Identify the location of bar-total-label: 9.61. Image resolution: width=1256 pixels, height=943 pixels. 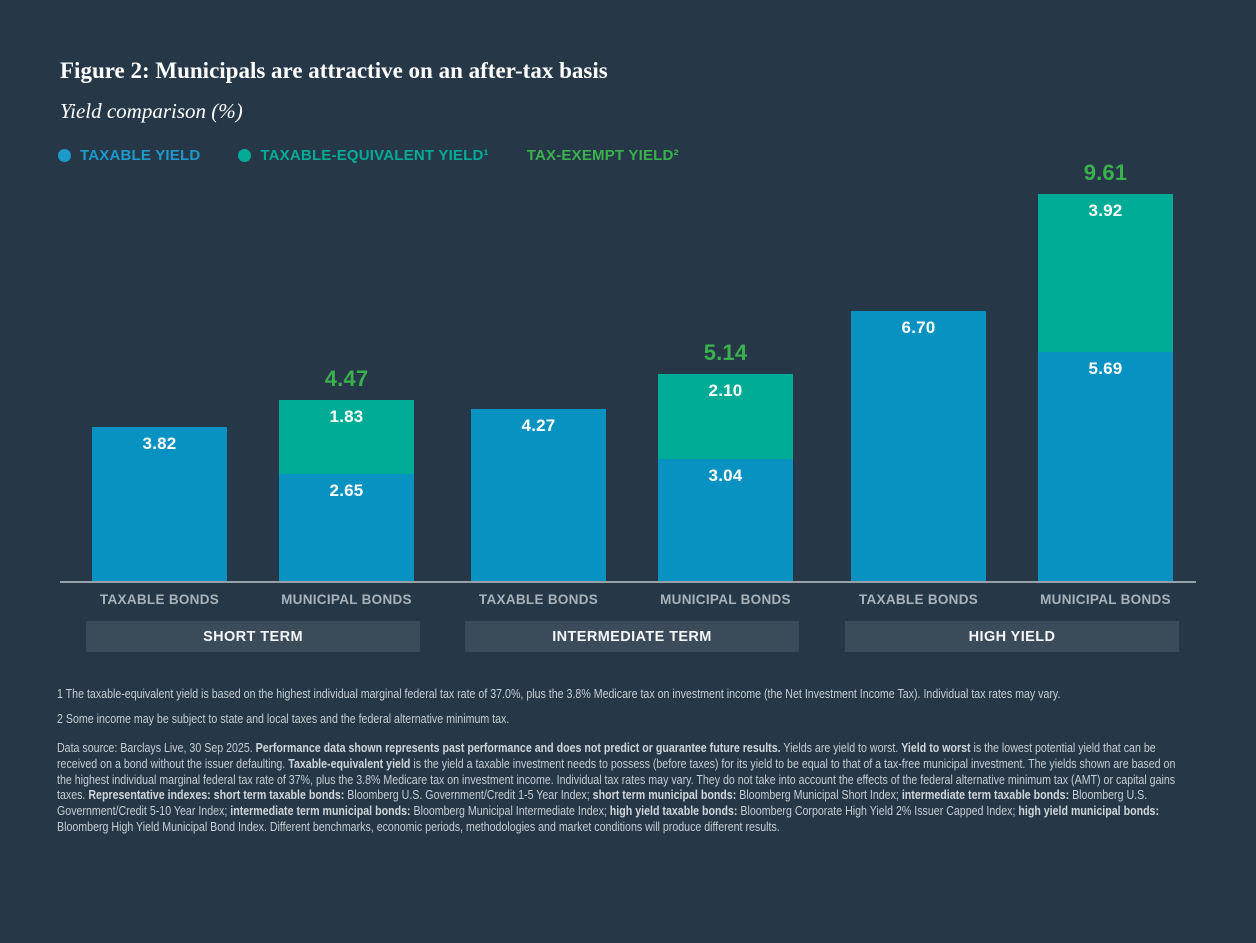
(1105, 172).